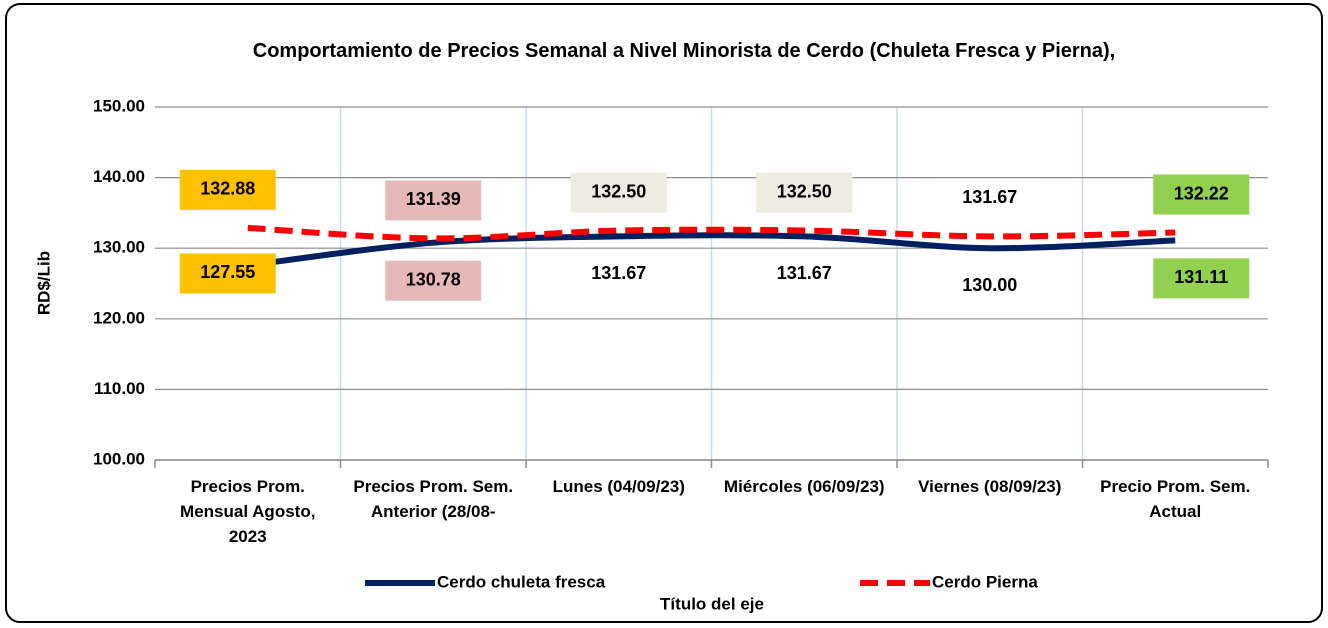 Image resolution: width=1328 pixels, height=628 pixels. I want to click on data-label: 132.88, so click(227, 189).